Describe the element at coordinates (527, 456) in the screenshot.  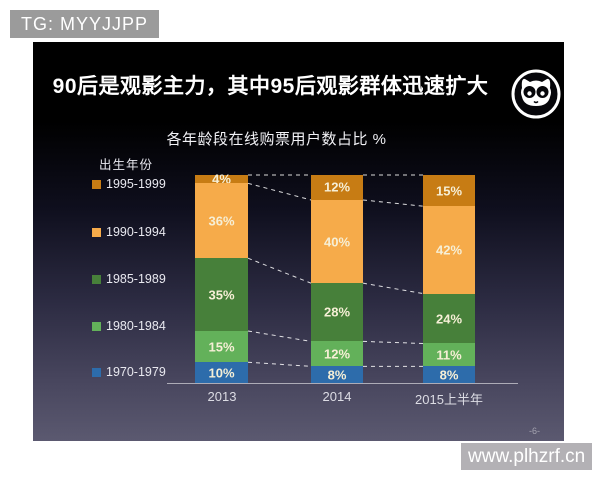
I see `watermark-badge: www.plhzrf.cn` at that location.